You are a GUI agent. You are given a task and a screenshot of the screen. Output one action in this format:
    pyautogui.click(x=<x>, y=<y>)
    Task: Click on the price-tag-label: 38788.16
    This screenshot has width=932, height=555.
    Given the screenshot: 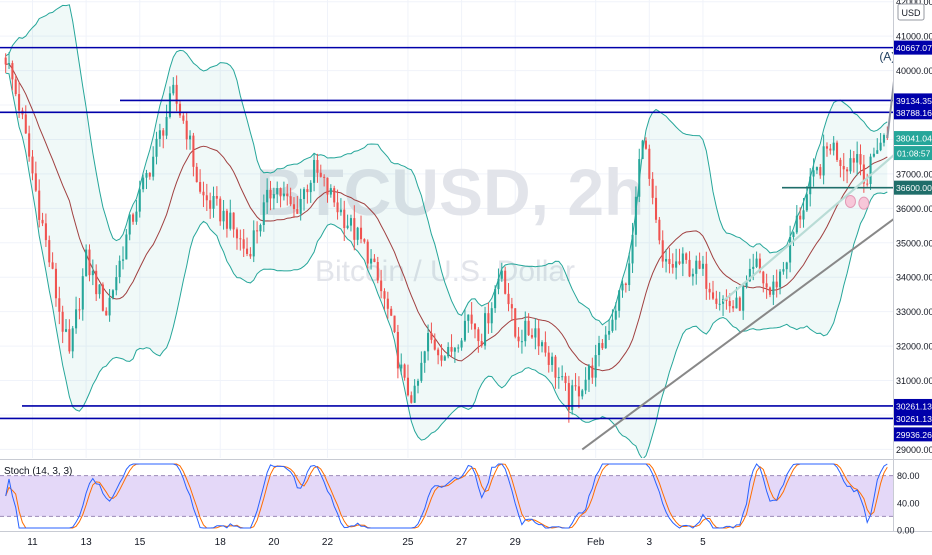 What is the action you would take?
    pyautogui.click(x=914, y=113)
    